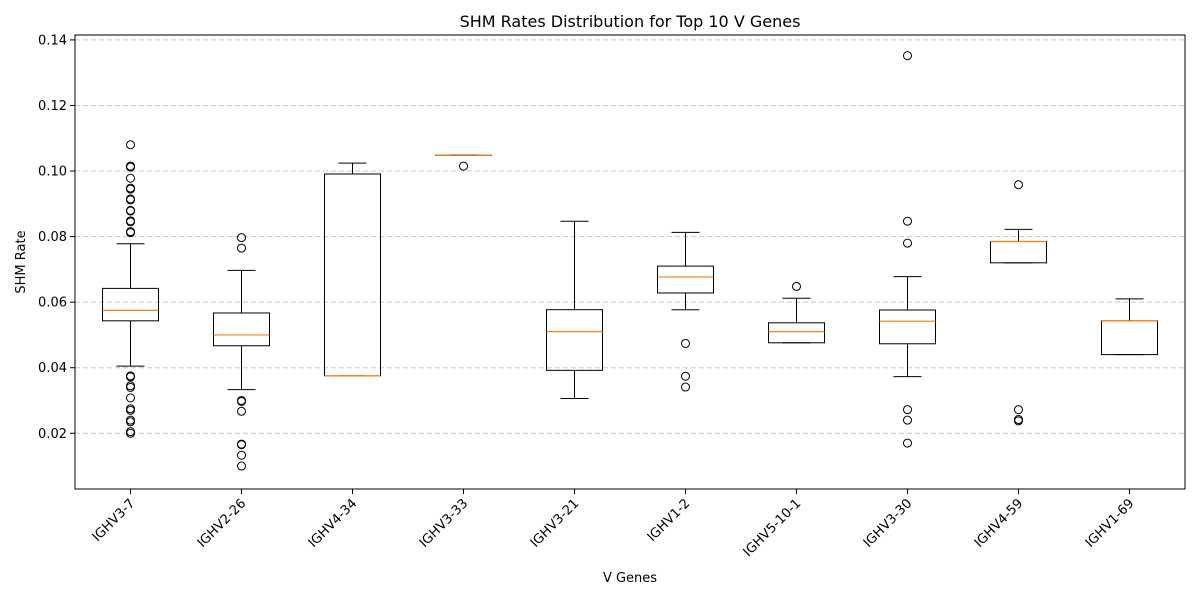 The image size is (1200, 600). I want to click on y-tick-label: 0.12, so click(52, 106).